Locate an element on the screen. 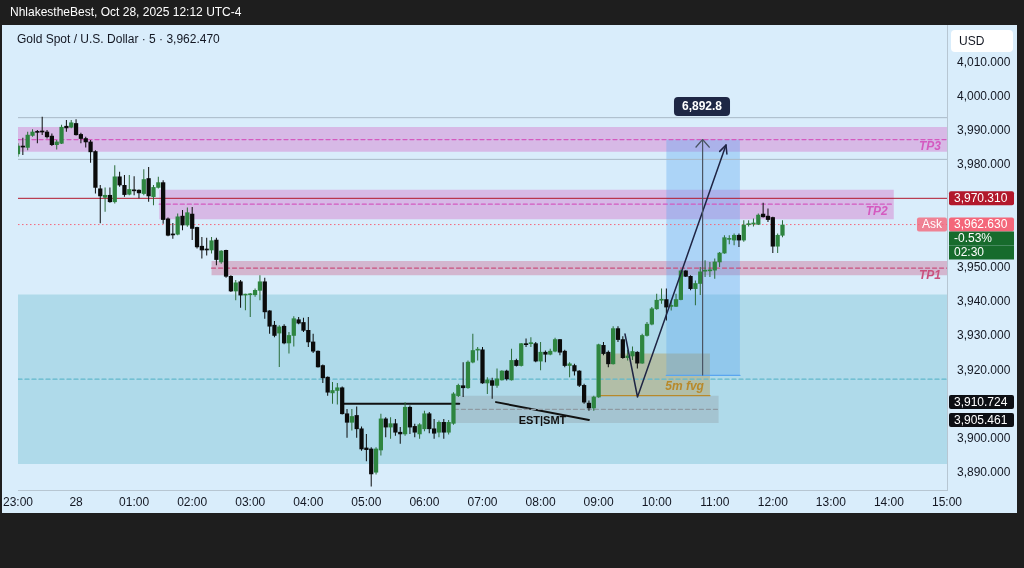 Image resolution: width=1024 pixels, height=568 pixels. annotation: 6,892.8 is located at coordinates (702, 106).